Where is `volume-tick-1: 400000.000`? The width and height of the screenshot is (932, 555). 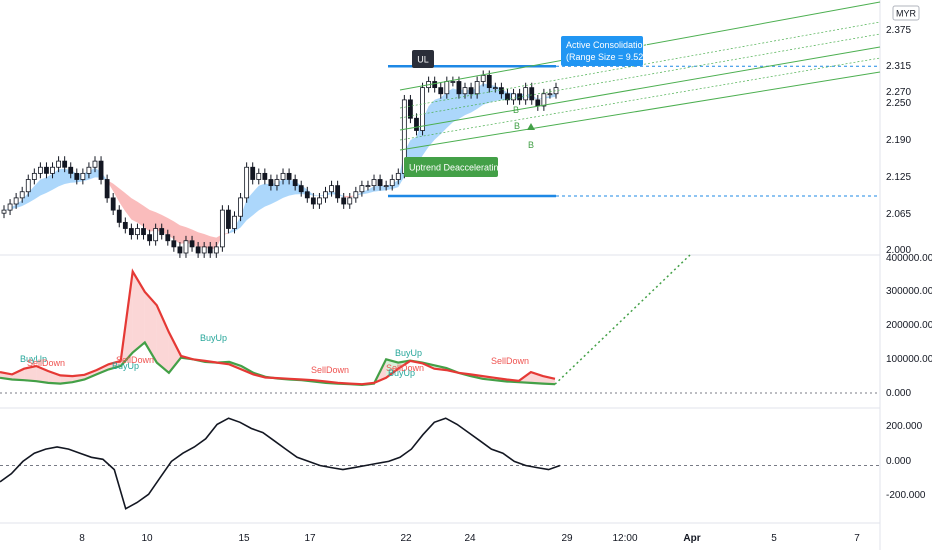
volume-tick-1: 400000.000 is located at coordinates (909, 258).